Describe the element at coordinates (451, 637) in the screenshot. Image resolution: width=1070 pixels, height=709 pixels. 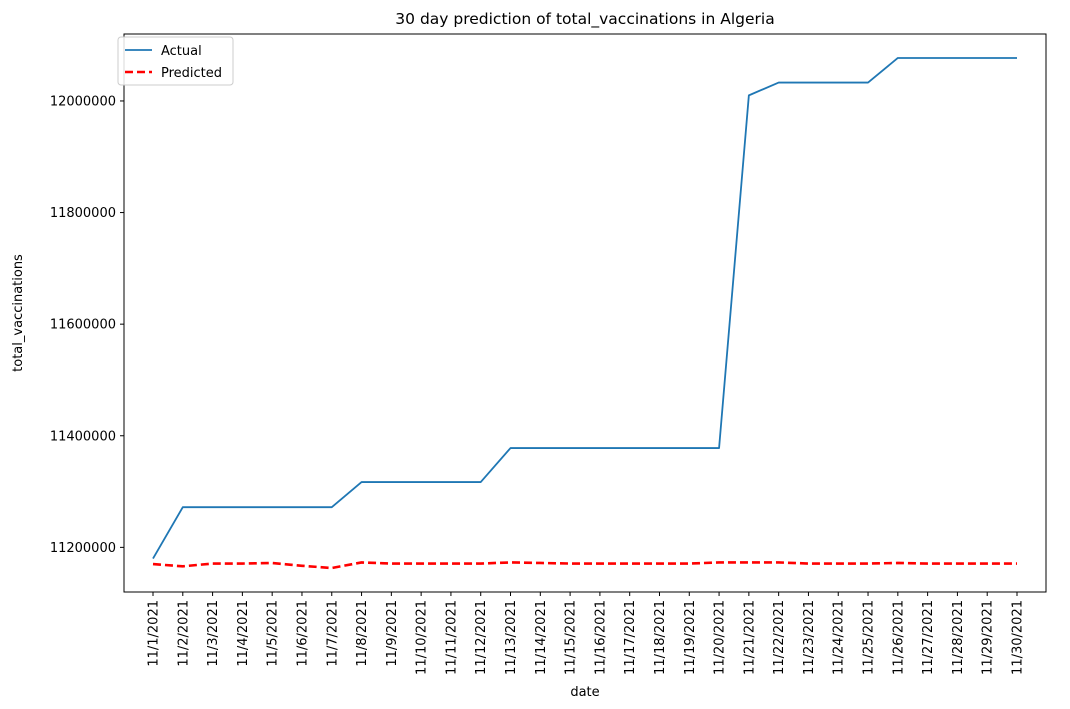
I see `x-tick-label: 11/11/2021` at that location.